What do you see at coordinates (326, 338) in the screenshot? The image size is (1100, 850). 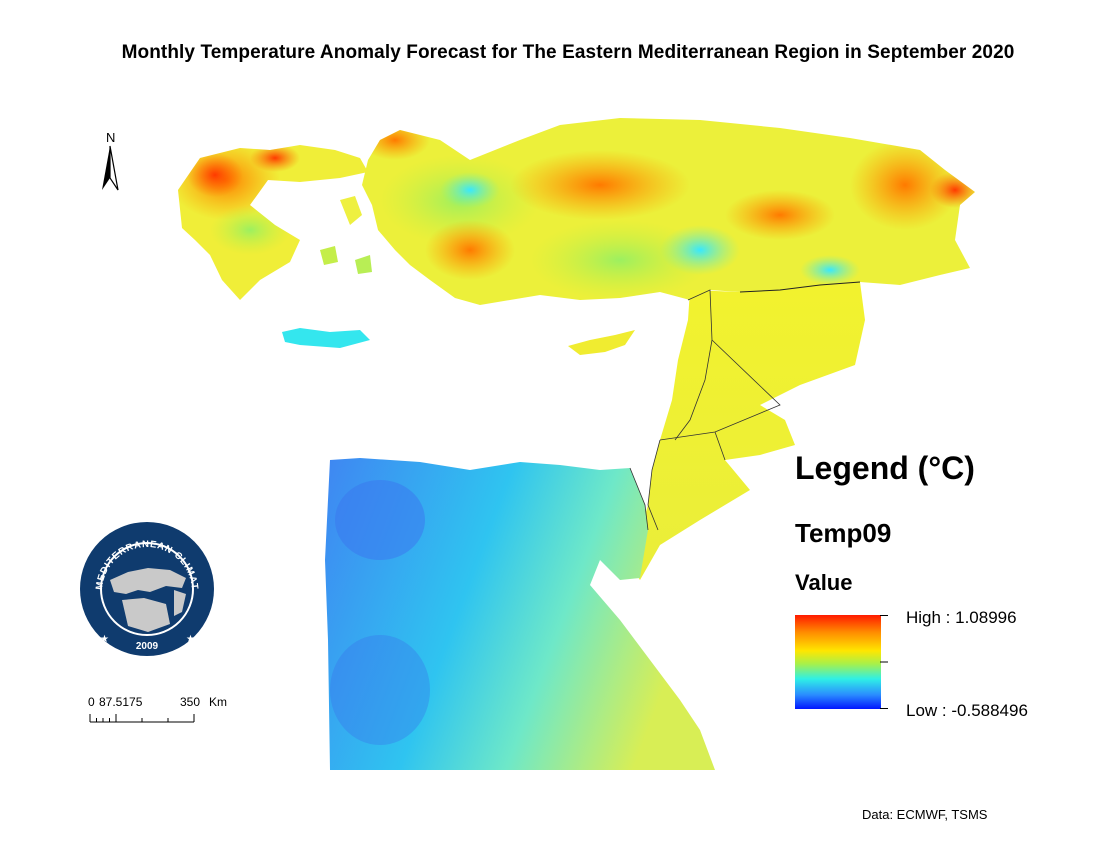 I see `crete-region` at bounding box center [326, 338].